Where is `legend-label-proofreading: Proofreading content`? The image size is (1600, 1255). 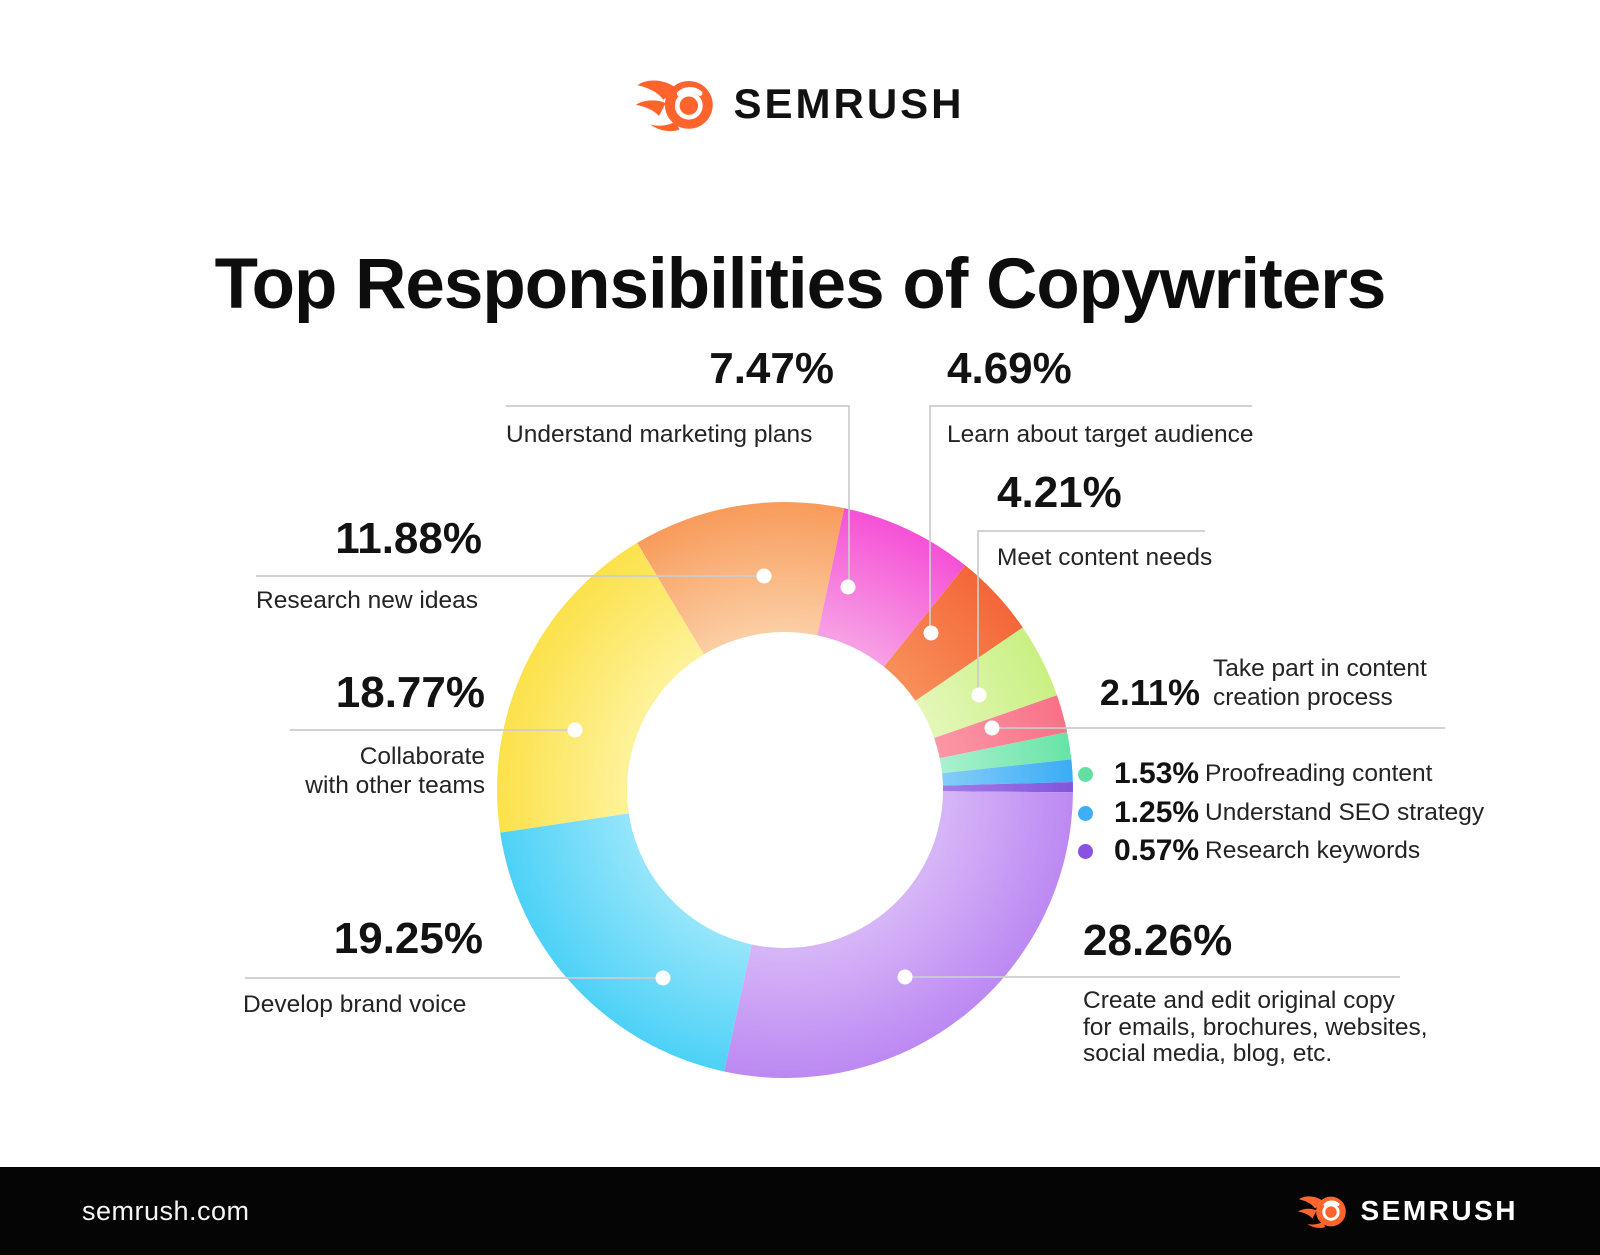
legend-label-proofreading: Proofreading content is located at coordinates (1319, 773).